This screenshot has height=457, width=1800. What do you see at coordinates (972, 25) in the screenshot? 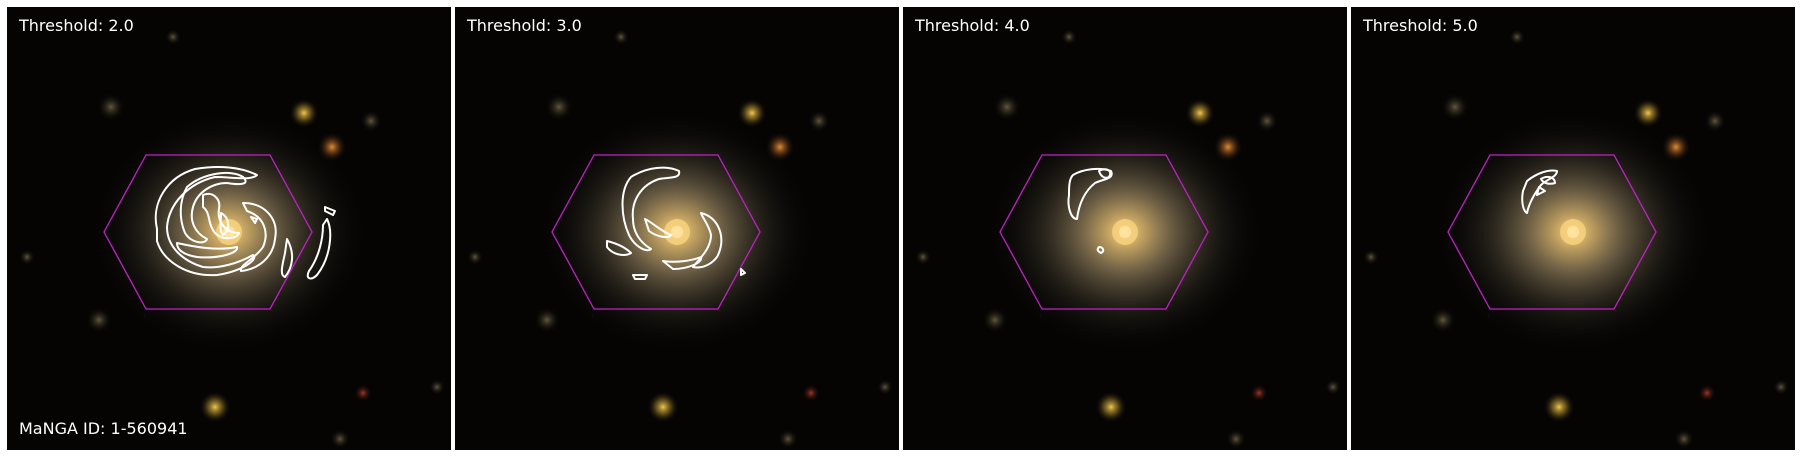
I see `threshold-label: Threshold: 4.0` at bounding box center [972, 25].